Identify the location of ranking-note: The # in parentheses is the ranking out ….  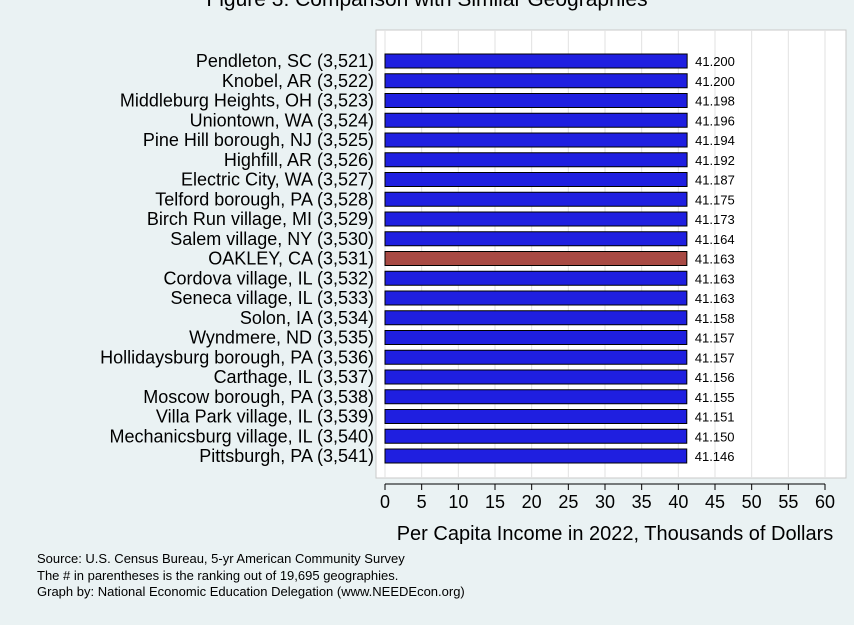
(218, 575).